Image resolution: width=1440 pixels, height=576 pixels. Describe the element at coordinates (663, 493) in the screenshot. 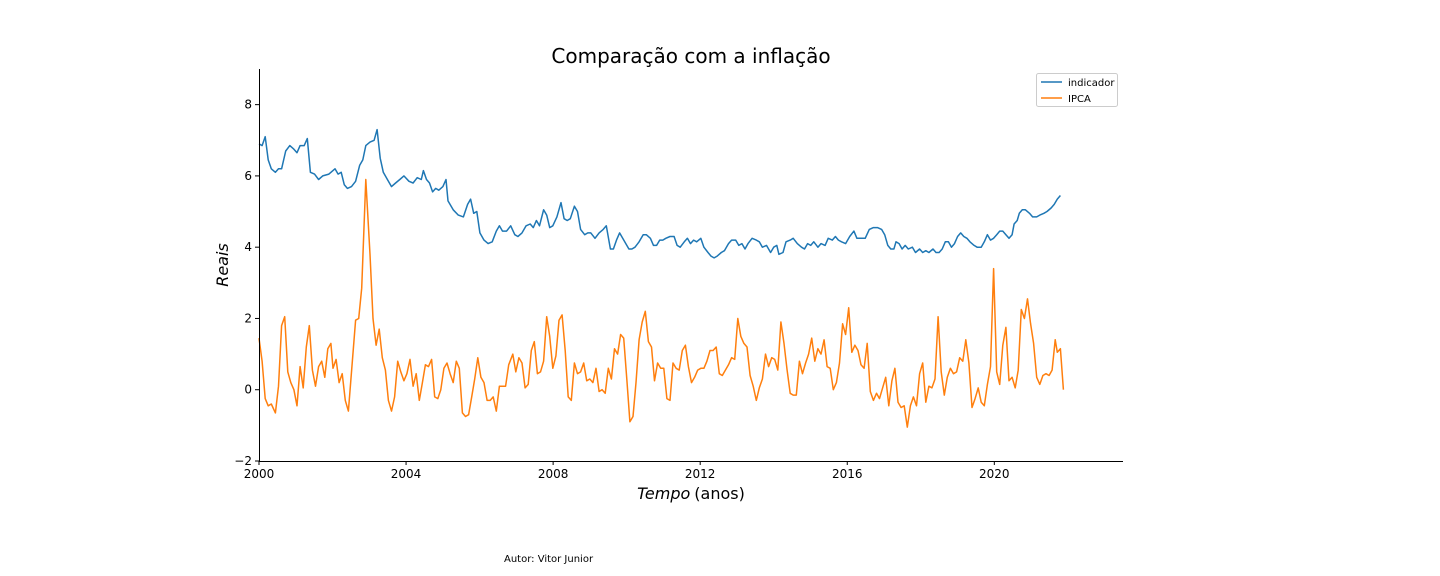

I see `x-axis-label-main: Tempo` at that location.